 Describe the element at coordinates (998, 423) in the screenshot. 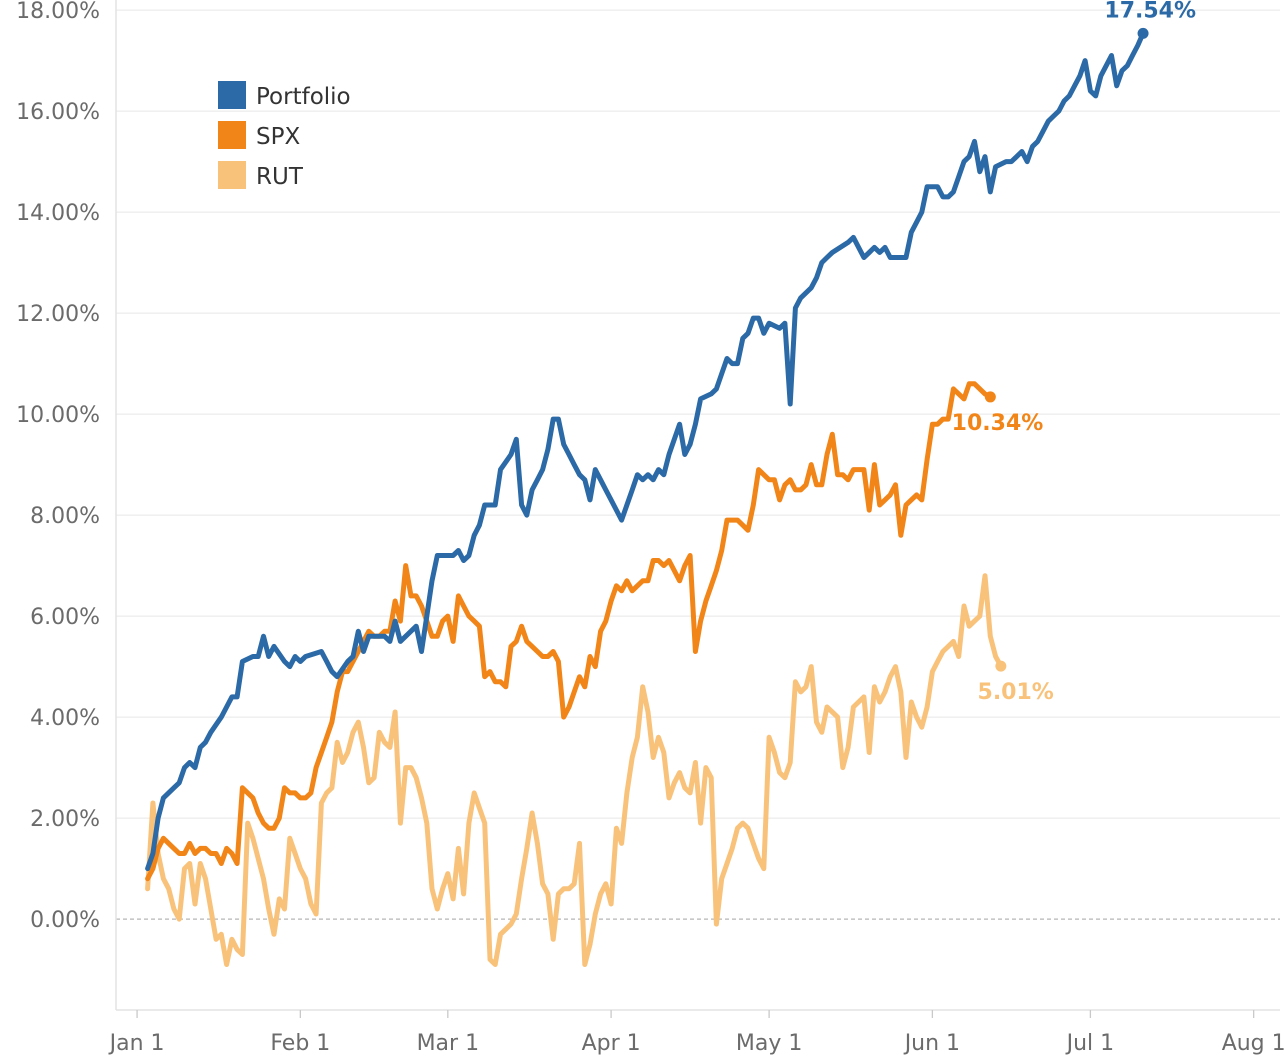

I see `end-label-spx: 10.34%` at that location.